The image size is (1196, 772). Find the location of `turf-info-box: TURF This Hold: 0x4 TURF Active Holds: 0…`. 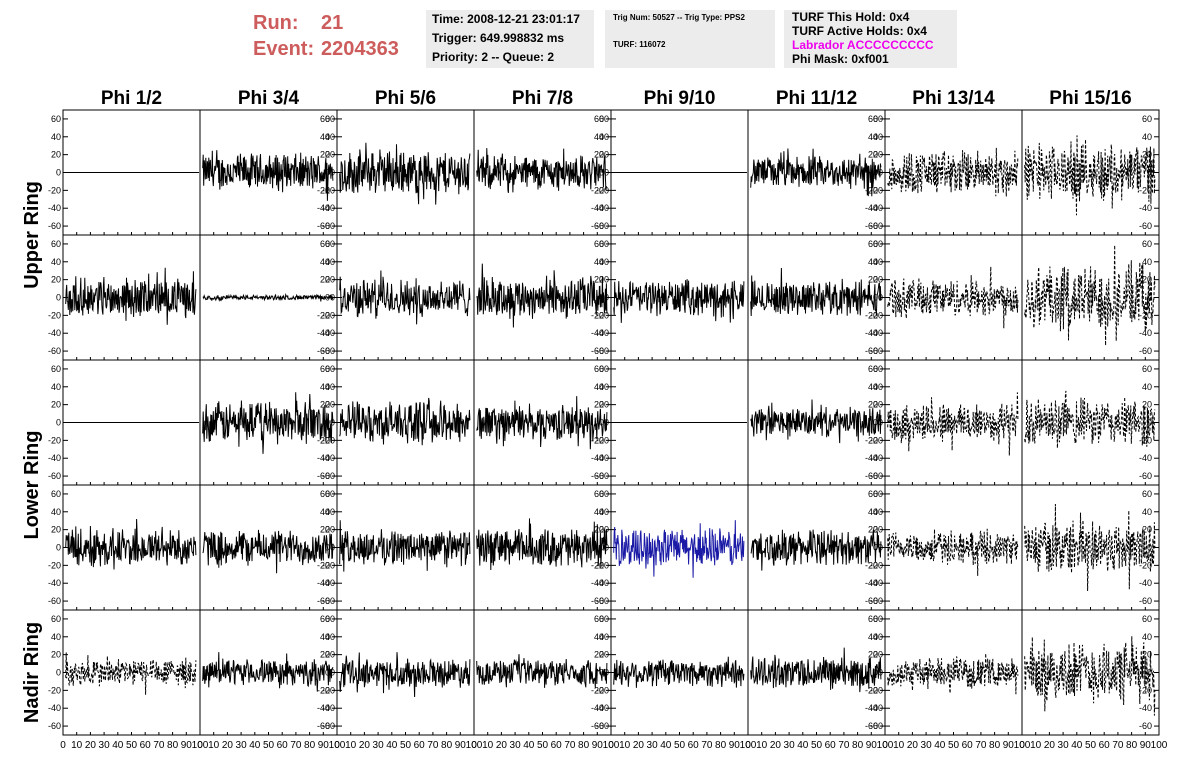

turf-info-box: TURF This Hold: 0x4 TURF Active Holds: 0… is located at coordinates (870, 39).